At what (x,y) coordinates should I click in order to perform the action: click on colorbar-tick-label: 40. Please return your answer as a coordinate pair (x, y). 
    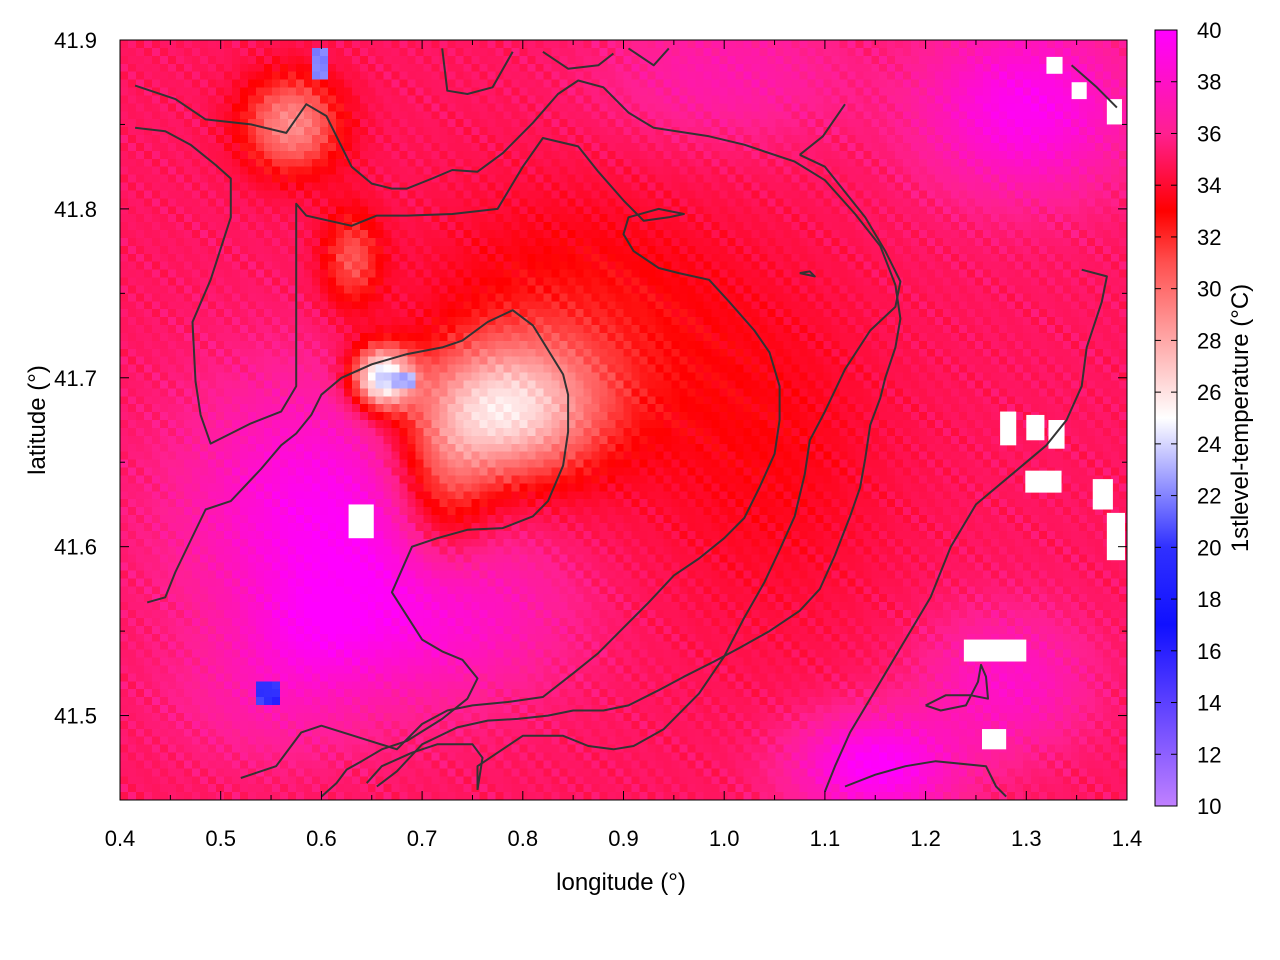
    Looking at the image, I should click on (1209, 30).